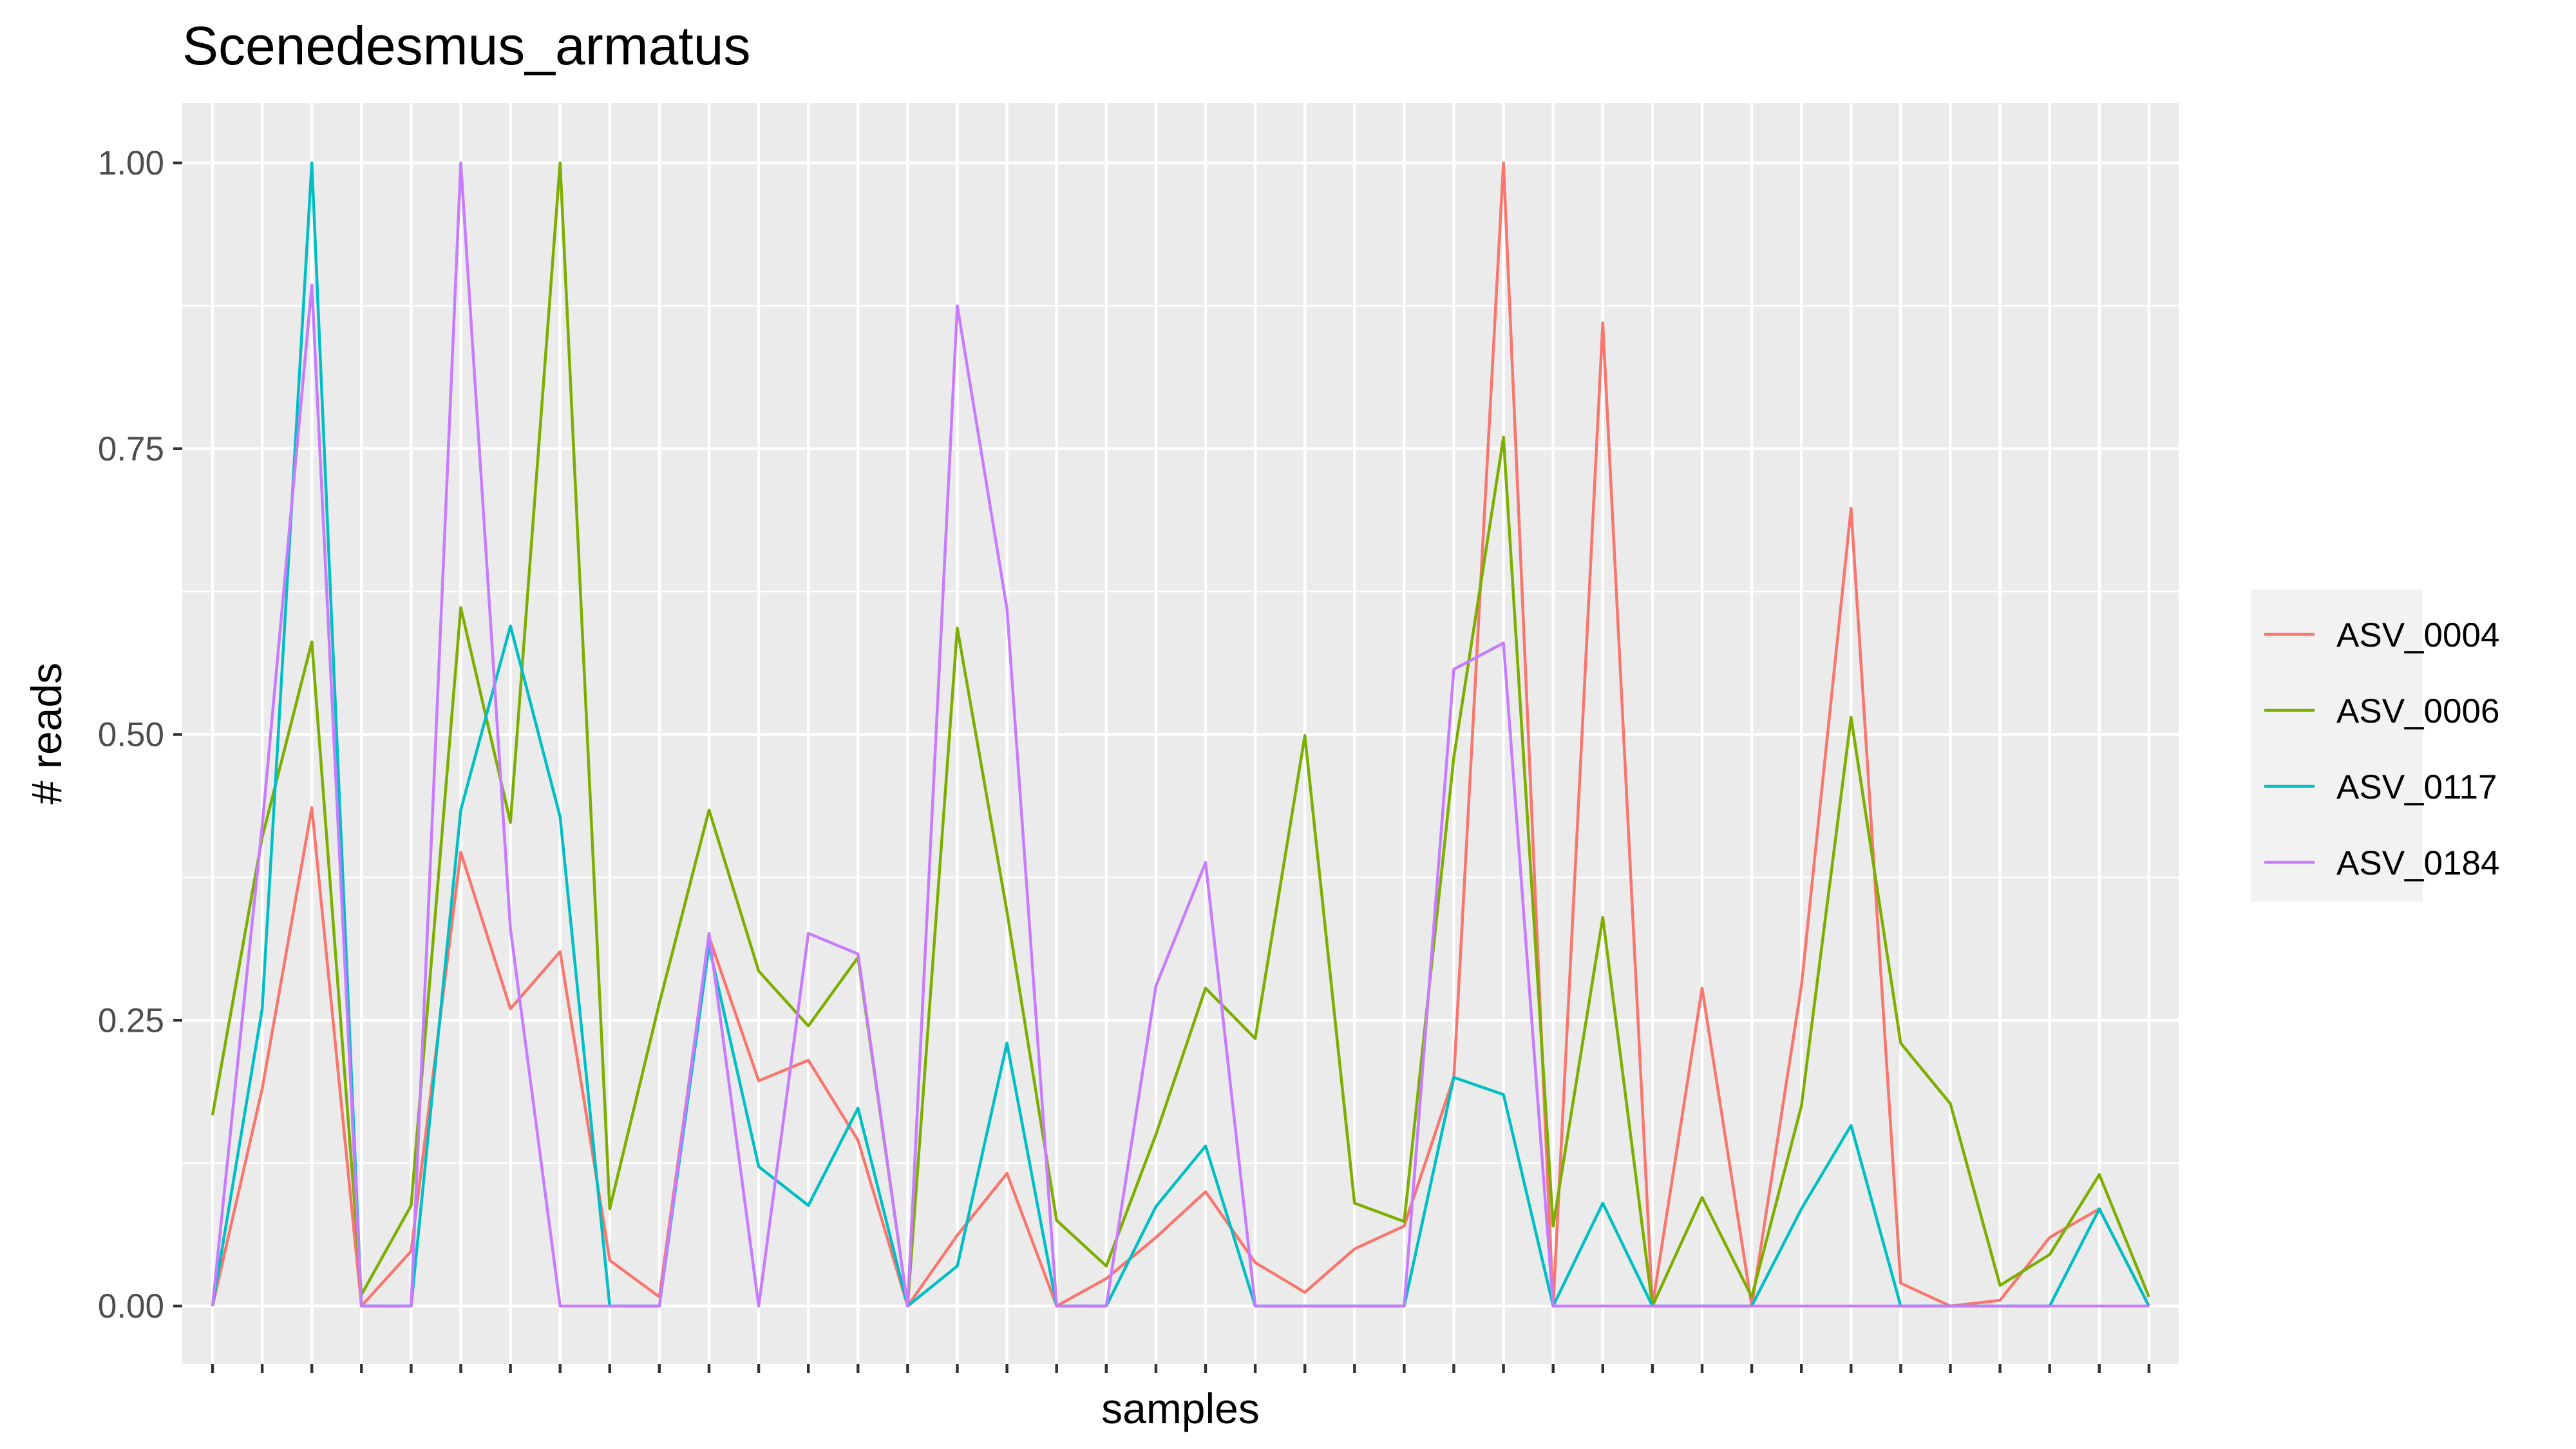  I want to click on y-axis: 0.00 0.25 0.50 0.75 1.00, so click(140, 734).